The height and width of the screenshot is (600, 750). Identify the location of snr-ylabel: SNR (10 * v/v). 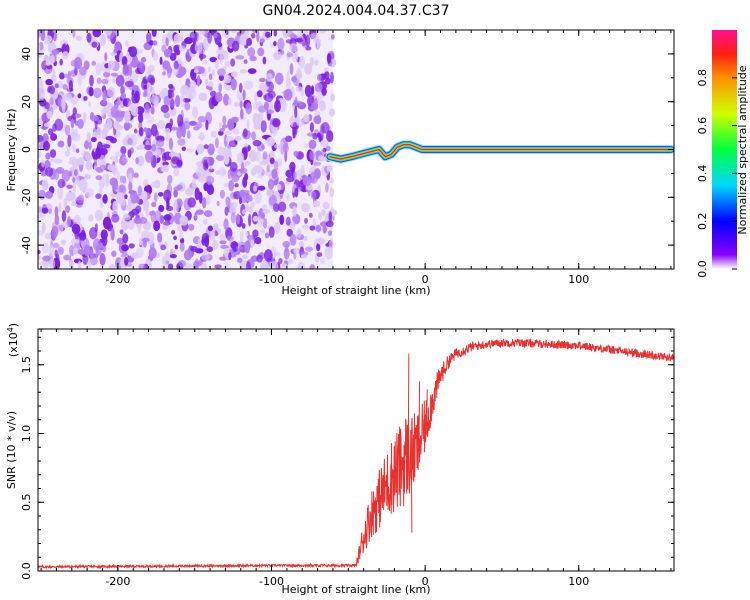
(11, 450).